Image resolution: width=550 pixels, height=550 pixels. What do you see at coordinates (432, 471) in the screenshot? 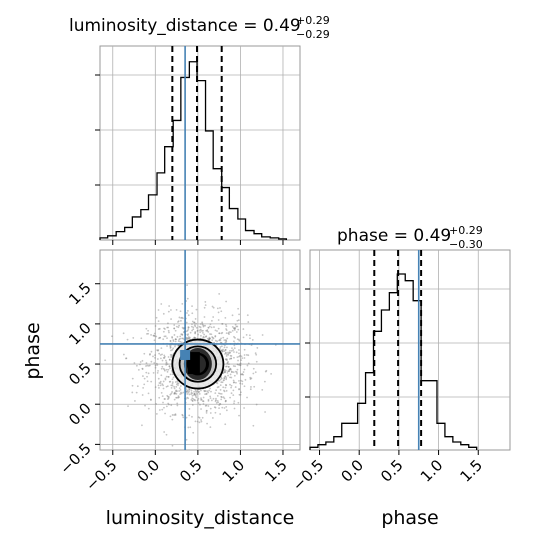
I see `x-tick-label-phase-3: 1.0` at bounding box center [432, 471].